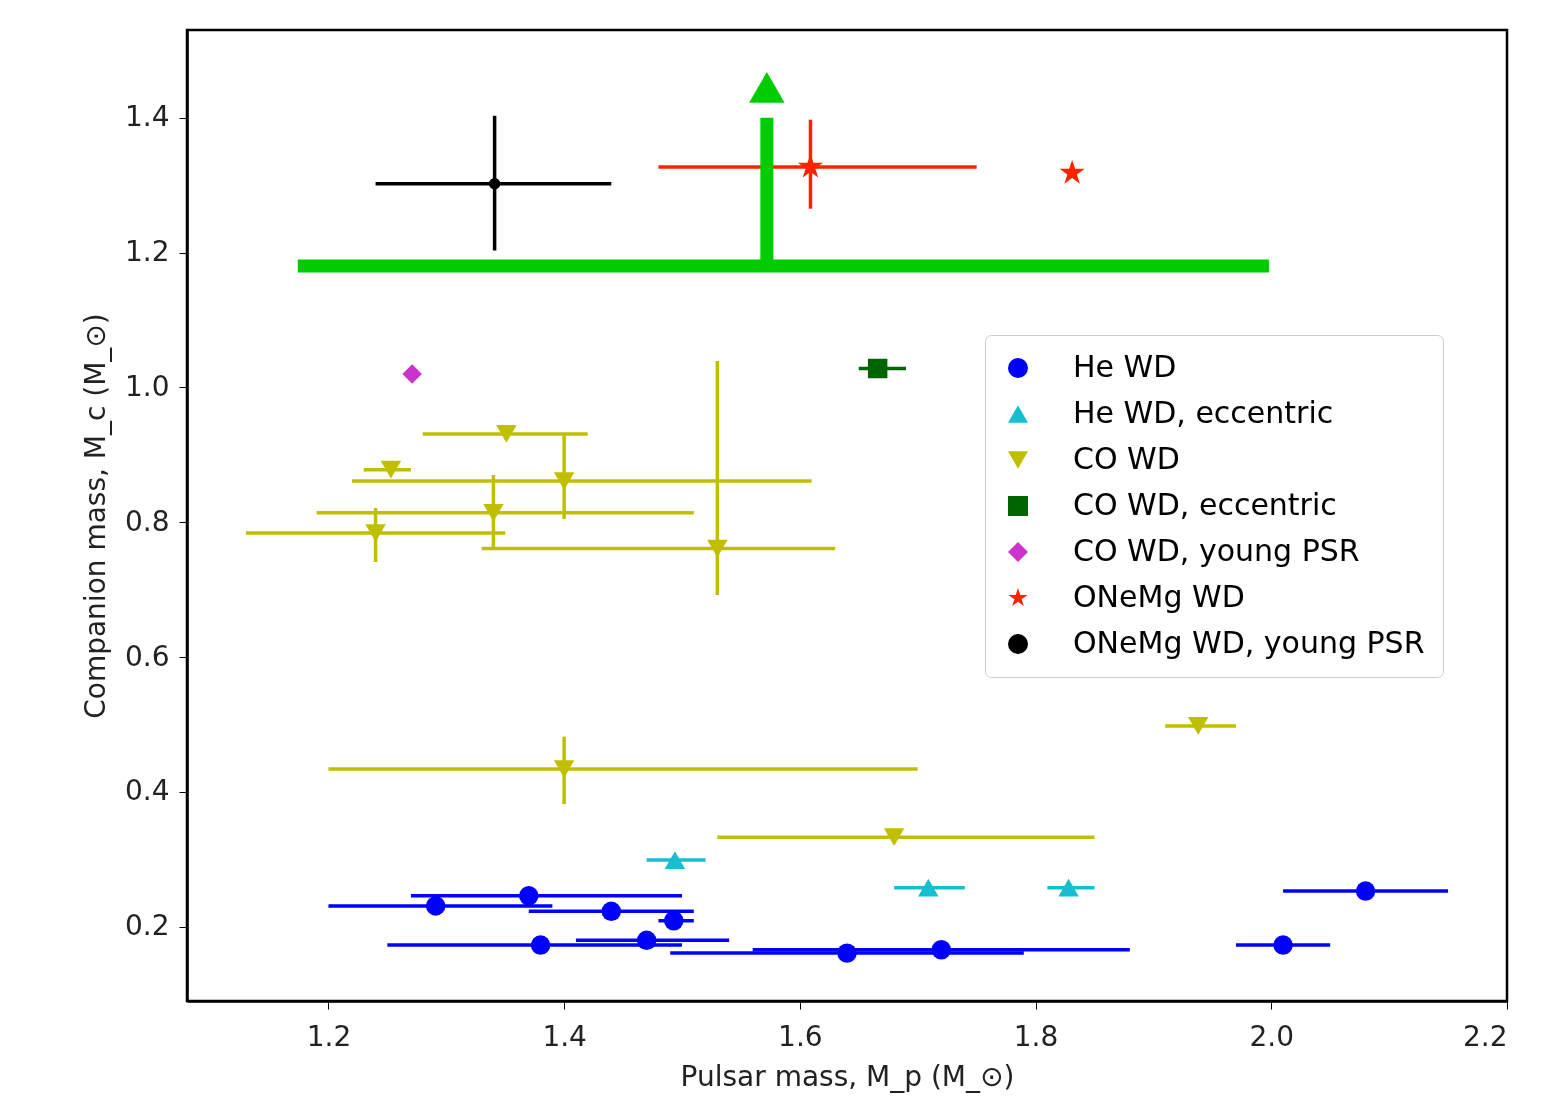 The height and width of the screenshot is (1113, 1560). What do you see at coordinates (1272, 1036) in the screenshot?
I see `x-tick-label: 2.0` at bounding box center [1272, 1036].